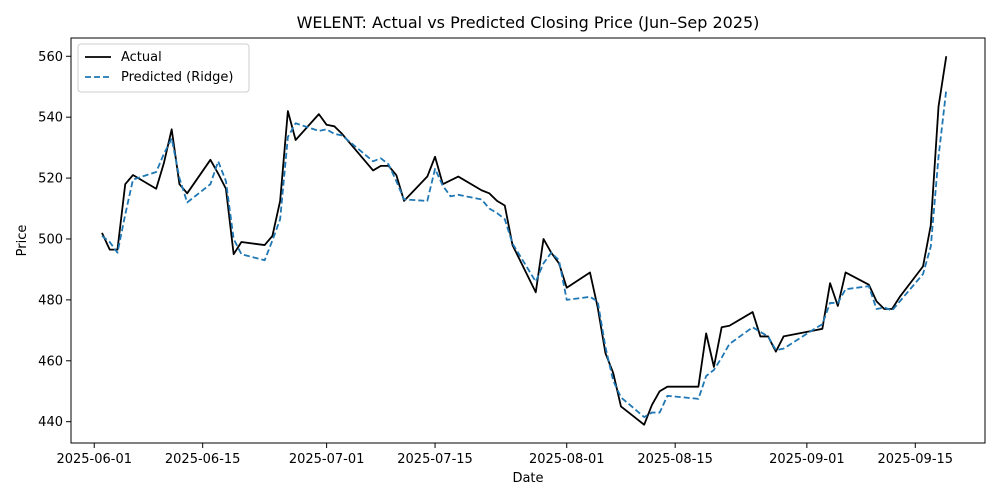 Image resolution: width=1000 pixels, height=500 pixels. Describe the element at coordinates (567, 459) in the screenshot. I see `x-tick-label-4: 2025-08-01` at that location.